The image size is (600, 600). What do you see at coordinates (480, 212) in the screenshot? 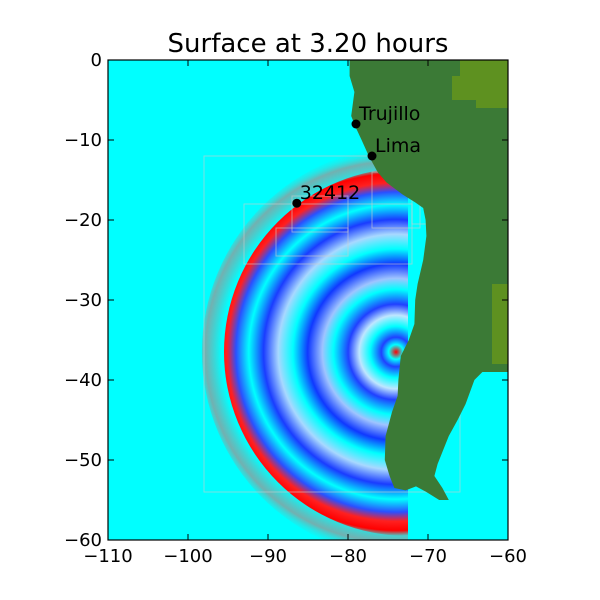
I see `land-highlands` at bounding box center [480, 212].